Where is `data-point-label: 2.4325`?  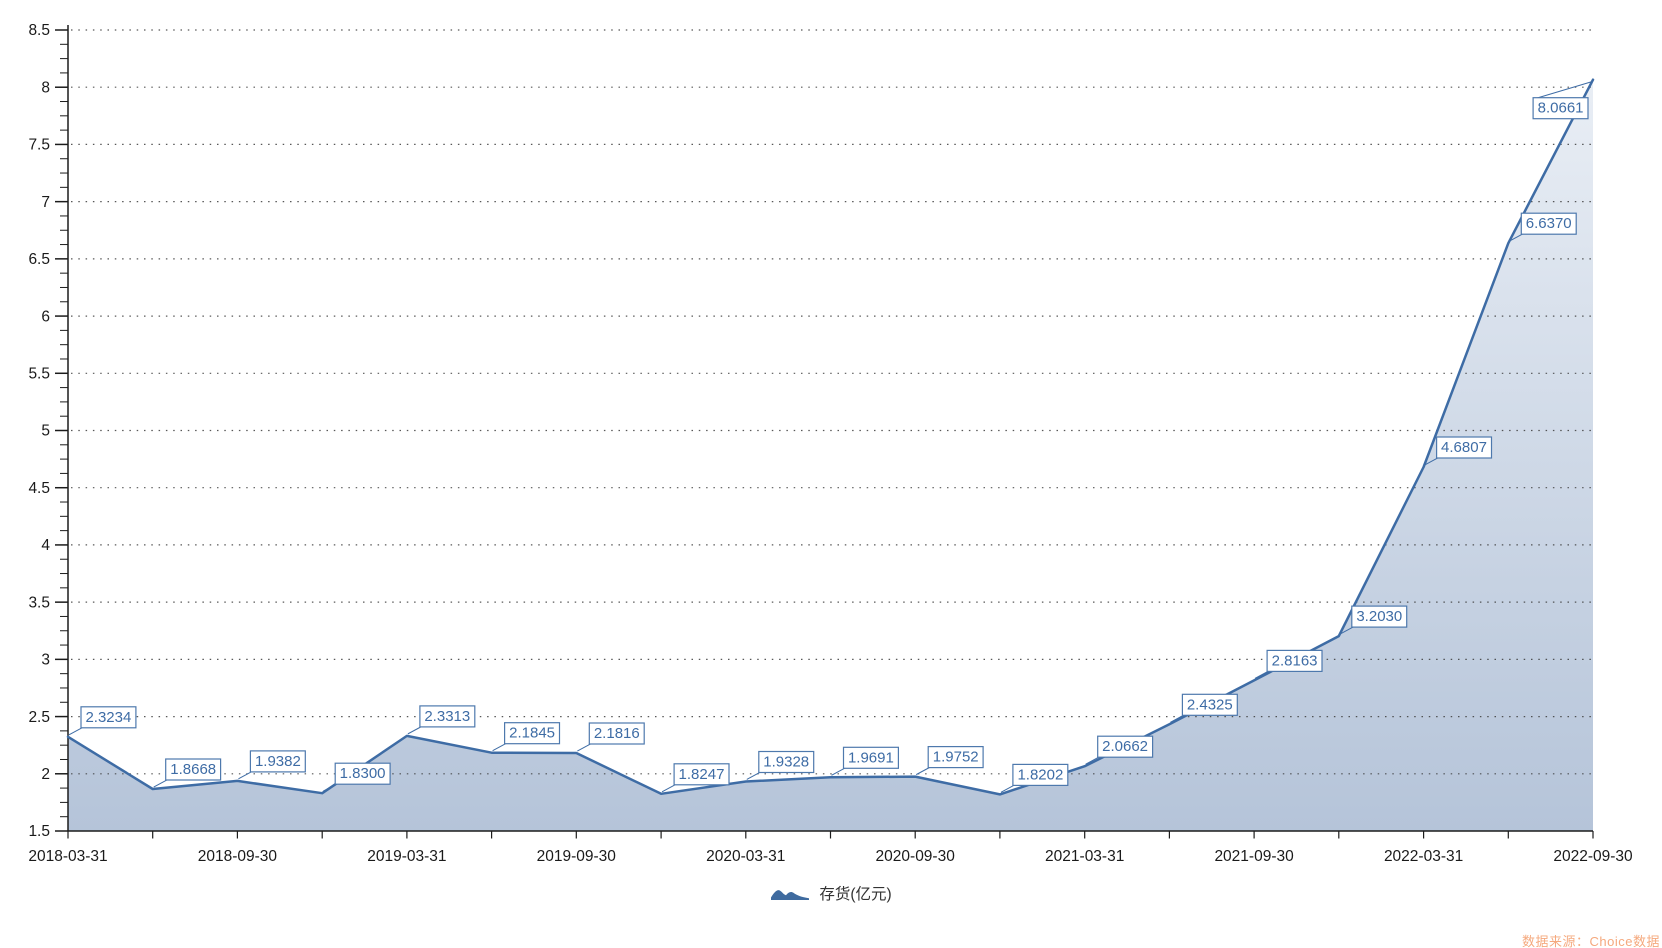 data-point-label: 2.4325 is located at coordinates (1204, 708).